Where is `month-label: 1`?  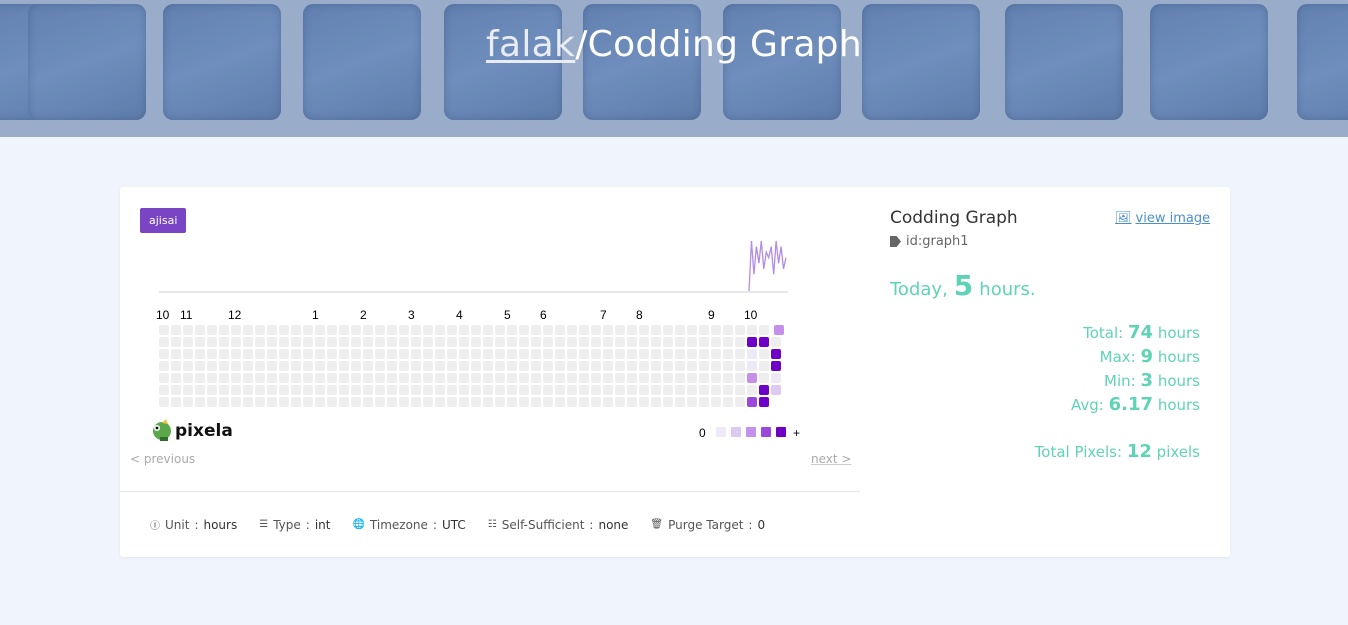 month-label: 1 is located at coordinates (315, 315).